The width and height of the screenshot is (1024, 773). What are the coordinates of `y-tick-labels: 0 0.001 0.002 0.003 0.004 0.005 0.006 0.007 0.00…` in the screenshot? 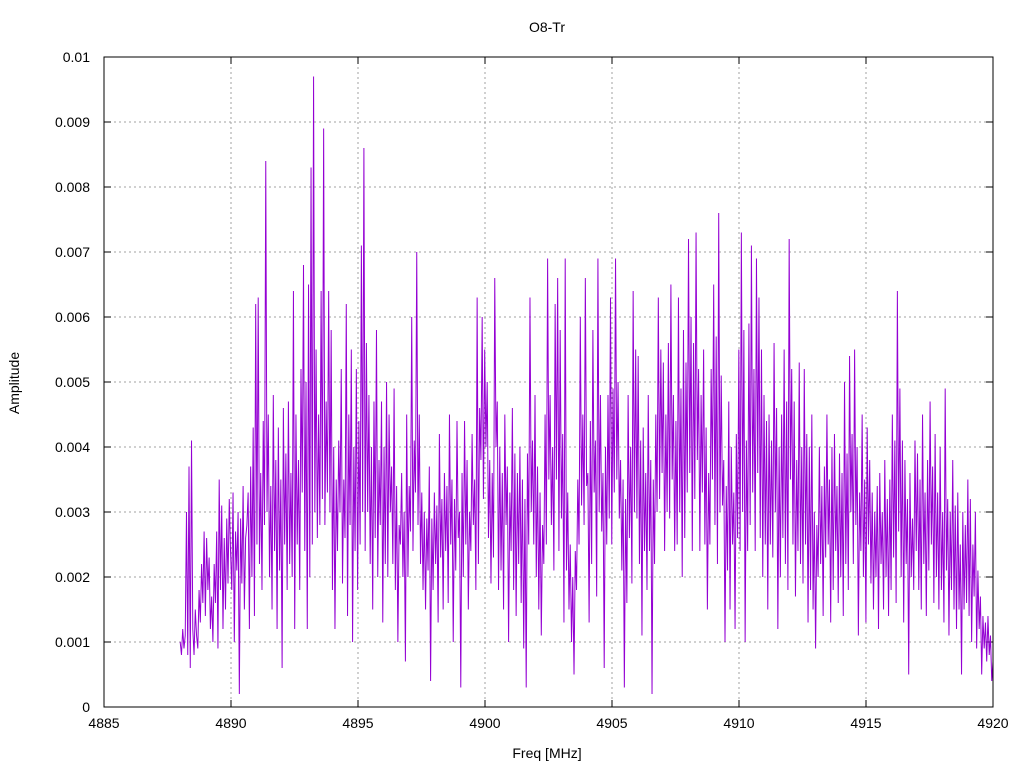 It's located at (72, 382).